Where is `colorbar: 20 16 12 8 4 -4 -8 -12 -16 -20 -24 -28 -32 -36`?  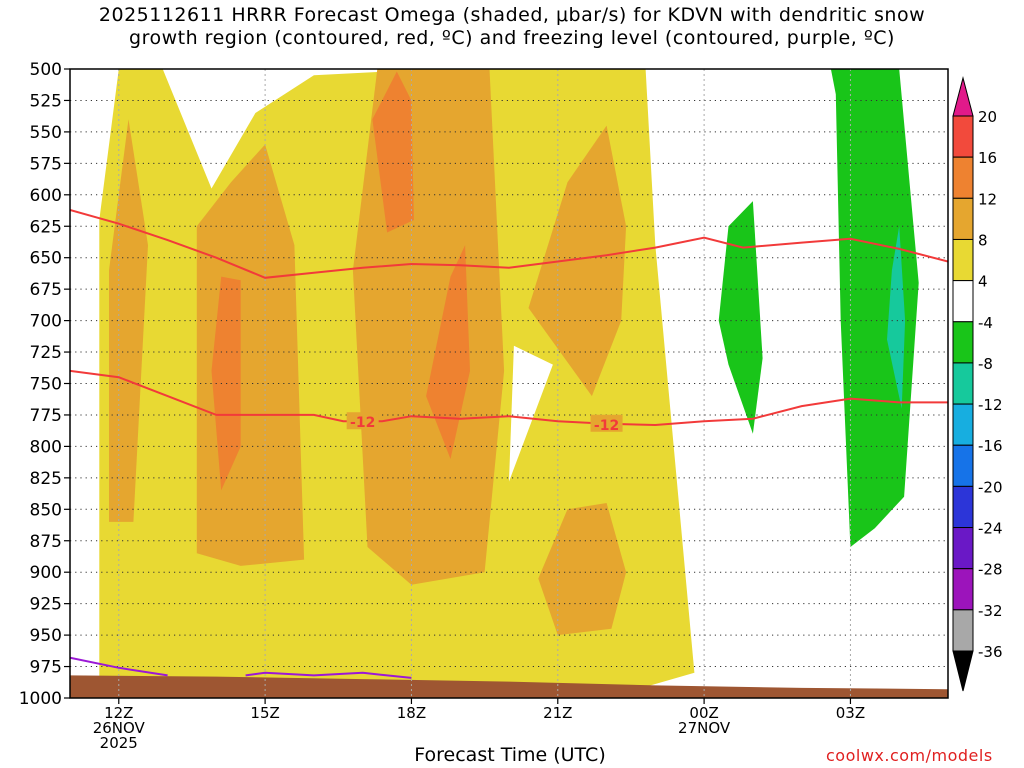 colorbar: 20 16 12 8 4 -4 -8 -12 -16 -20 -24 -28 -32 -36 is located at coordinates (977, 384).